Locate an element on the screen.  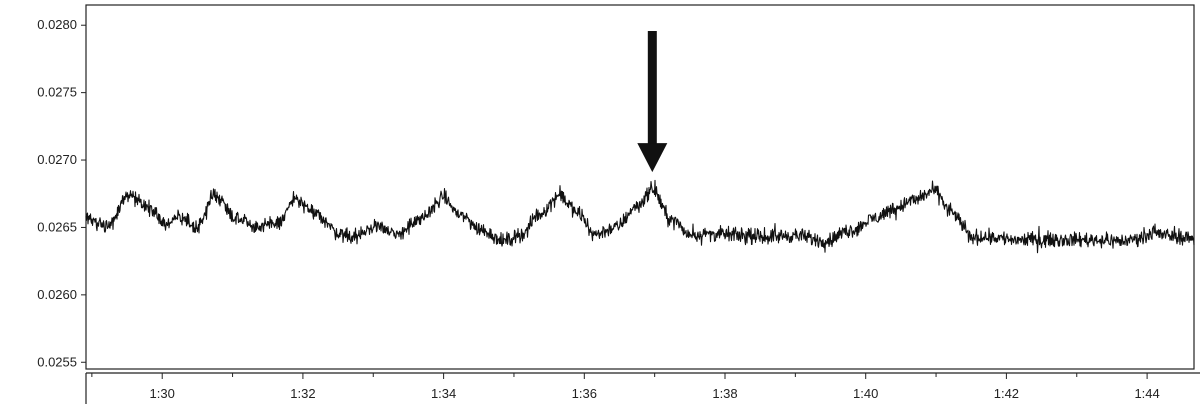
x-tick-label: 1:34 is located at coordinates (443, 393).